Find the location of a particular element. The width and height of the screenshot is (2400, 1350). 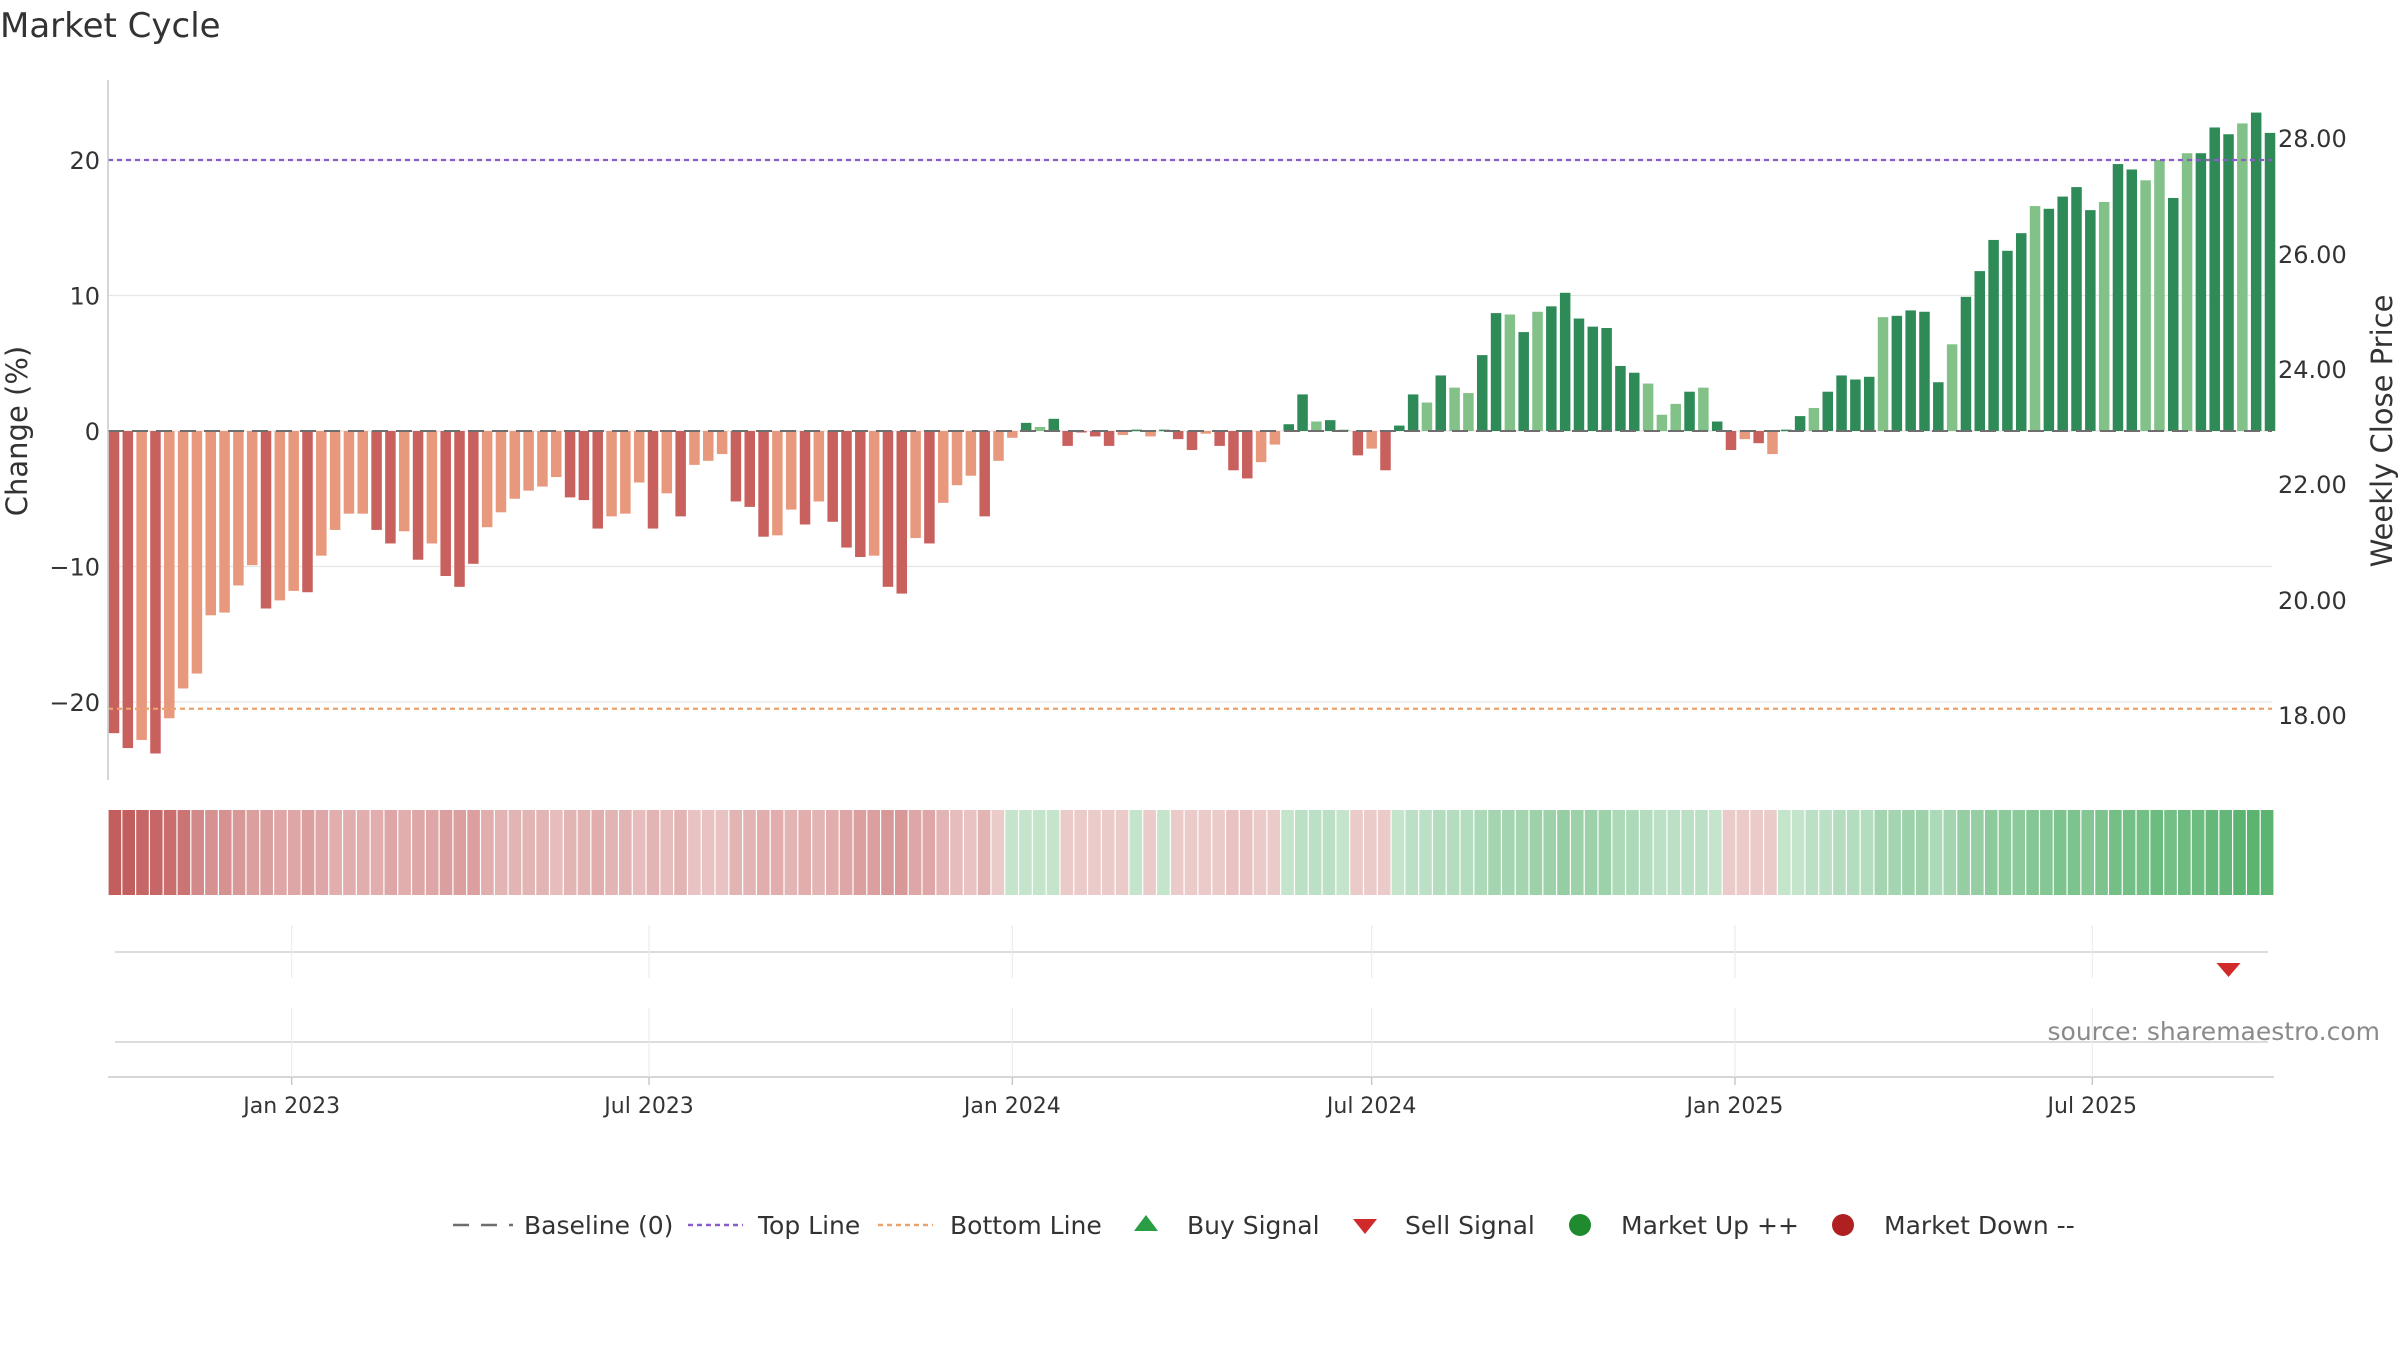

sell-signal-marker is located at coordinates (2228, 970).